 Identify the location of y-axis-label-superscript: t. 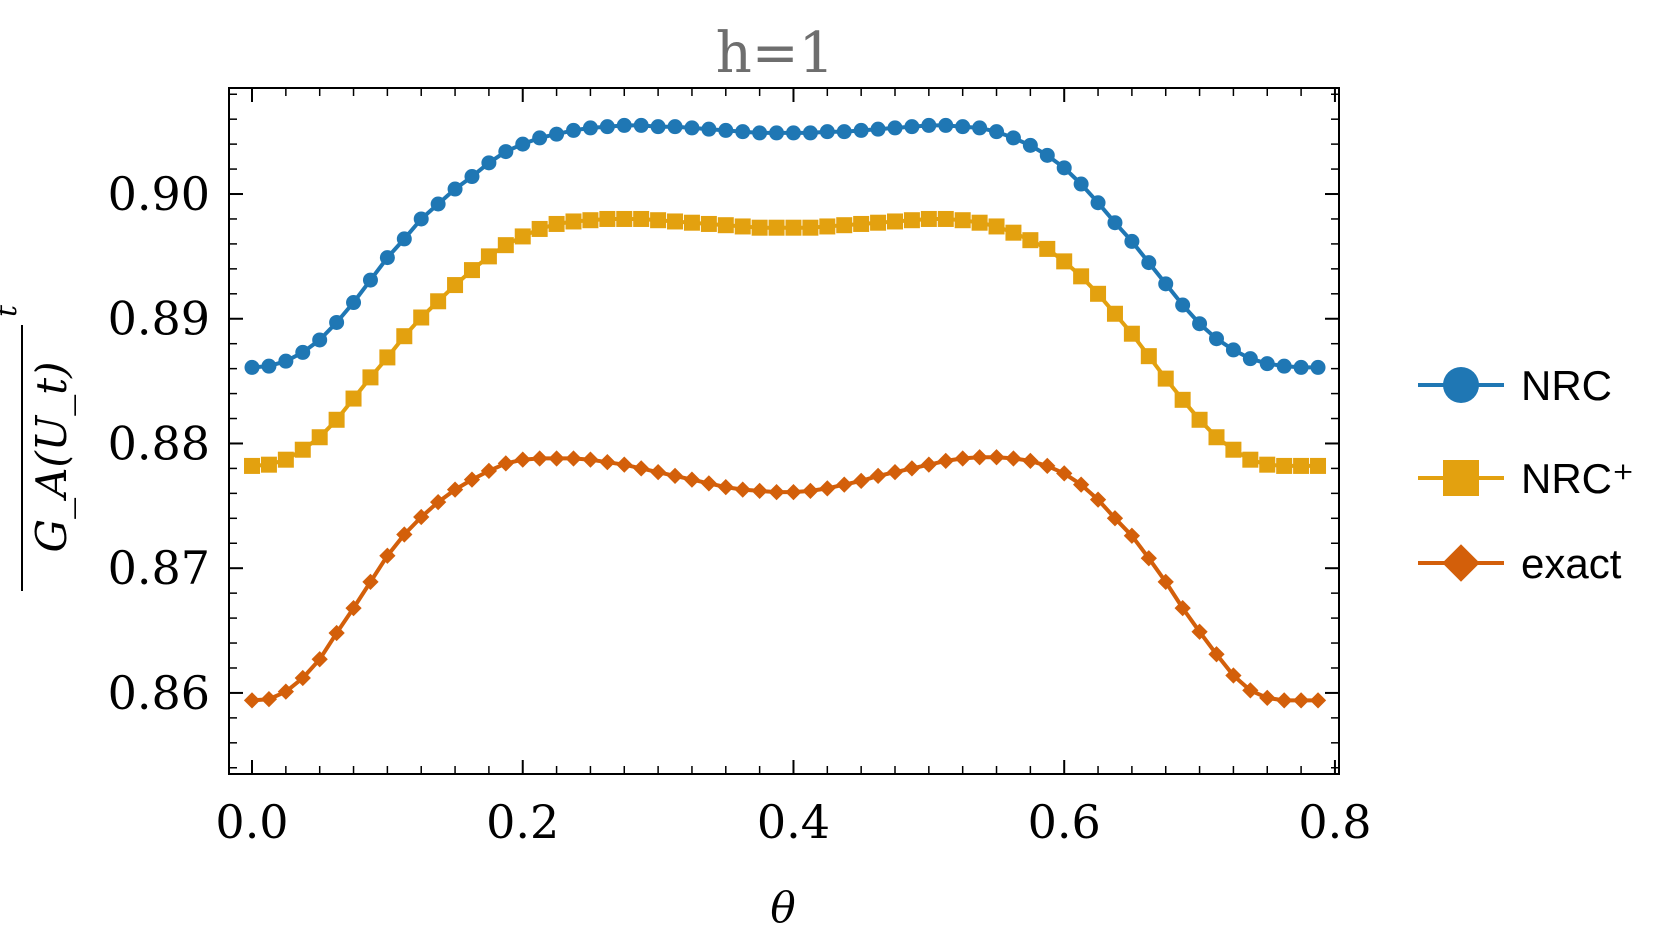
(12, 310).